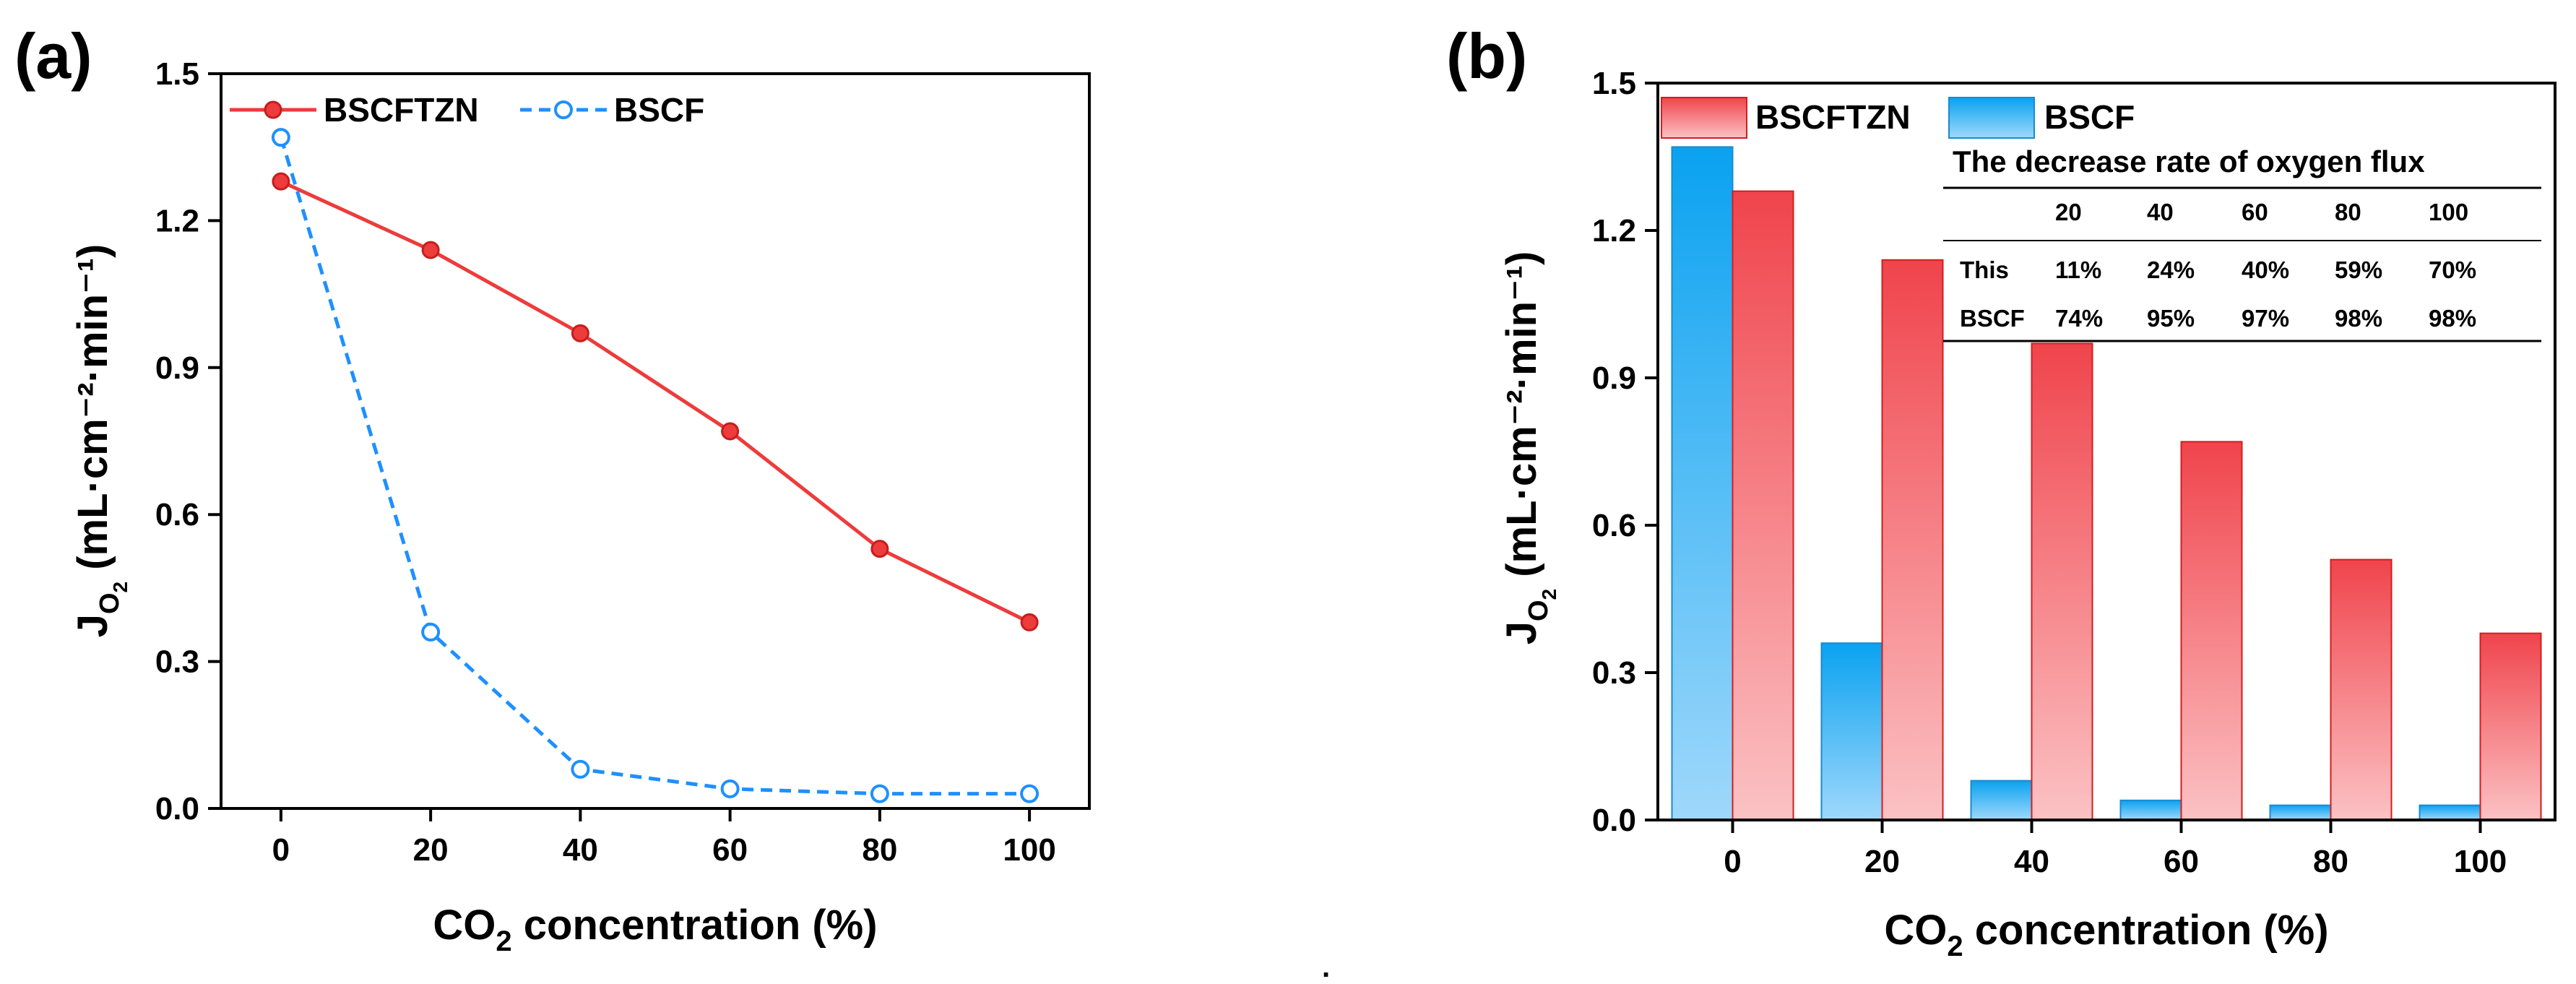  What do you see at coordinates (2348, 212) in the screenshot?
I see `inset-header-cell: 80` at bounding box center [2348, 212].